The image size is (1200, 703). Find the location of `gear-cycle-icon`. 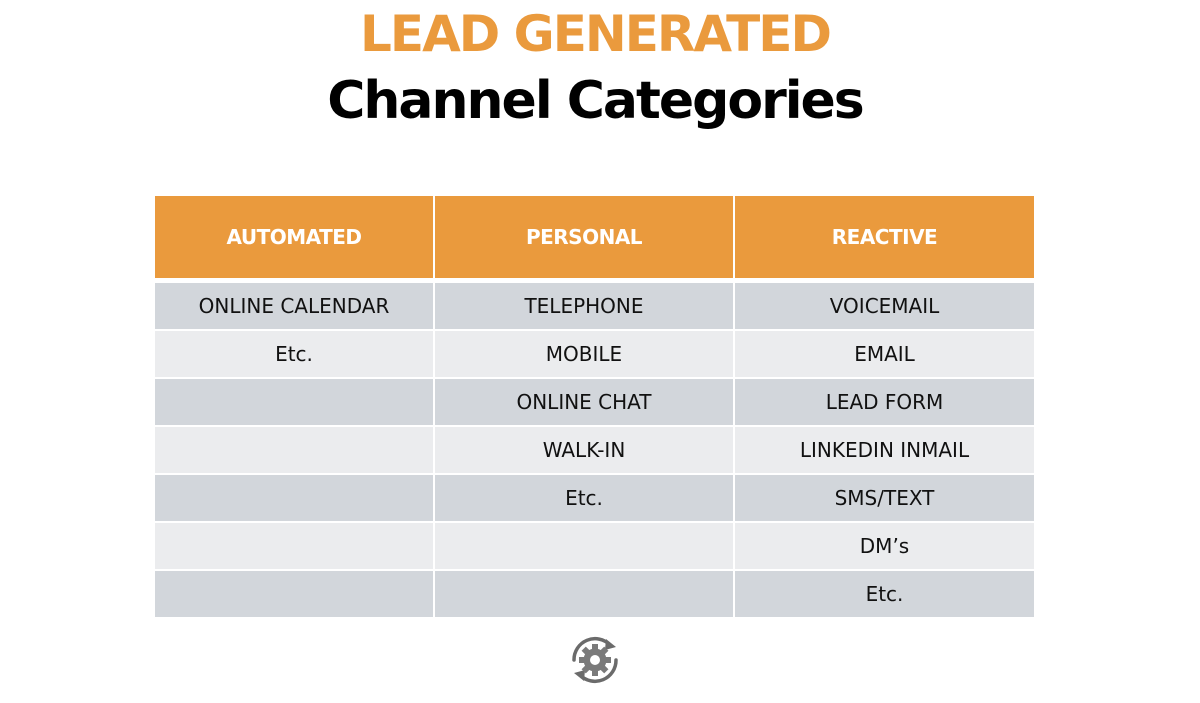

gear-cycle-icon is located at coordinates (595, 660).